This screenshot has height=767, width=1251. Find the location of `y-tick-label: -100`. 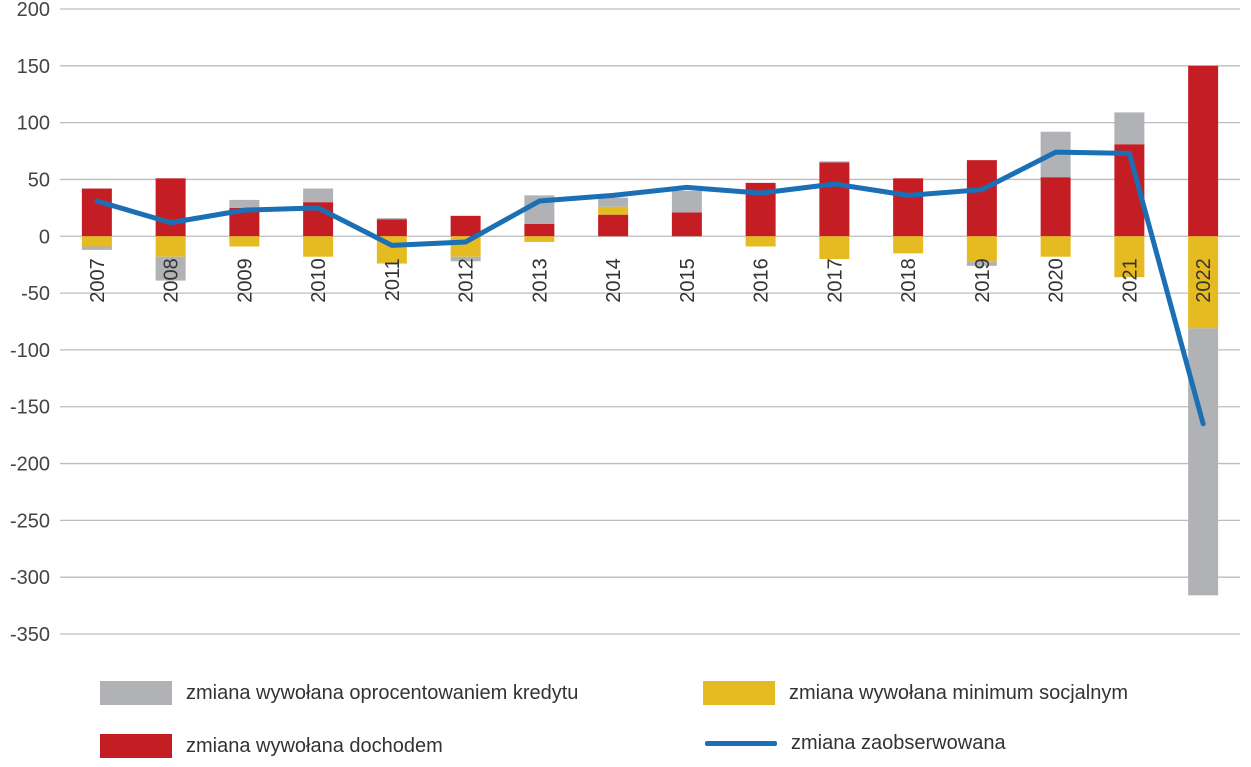

y-tick-label: -100 is located at coordinates (30, 351).